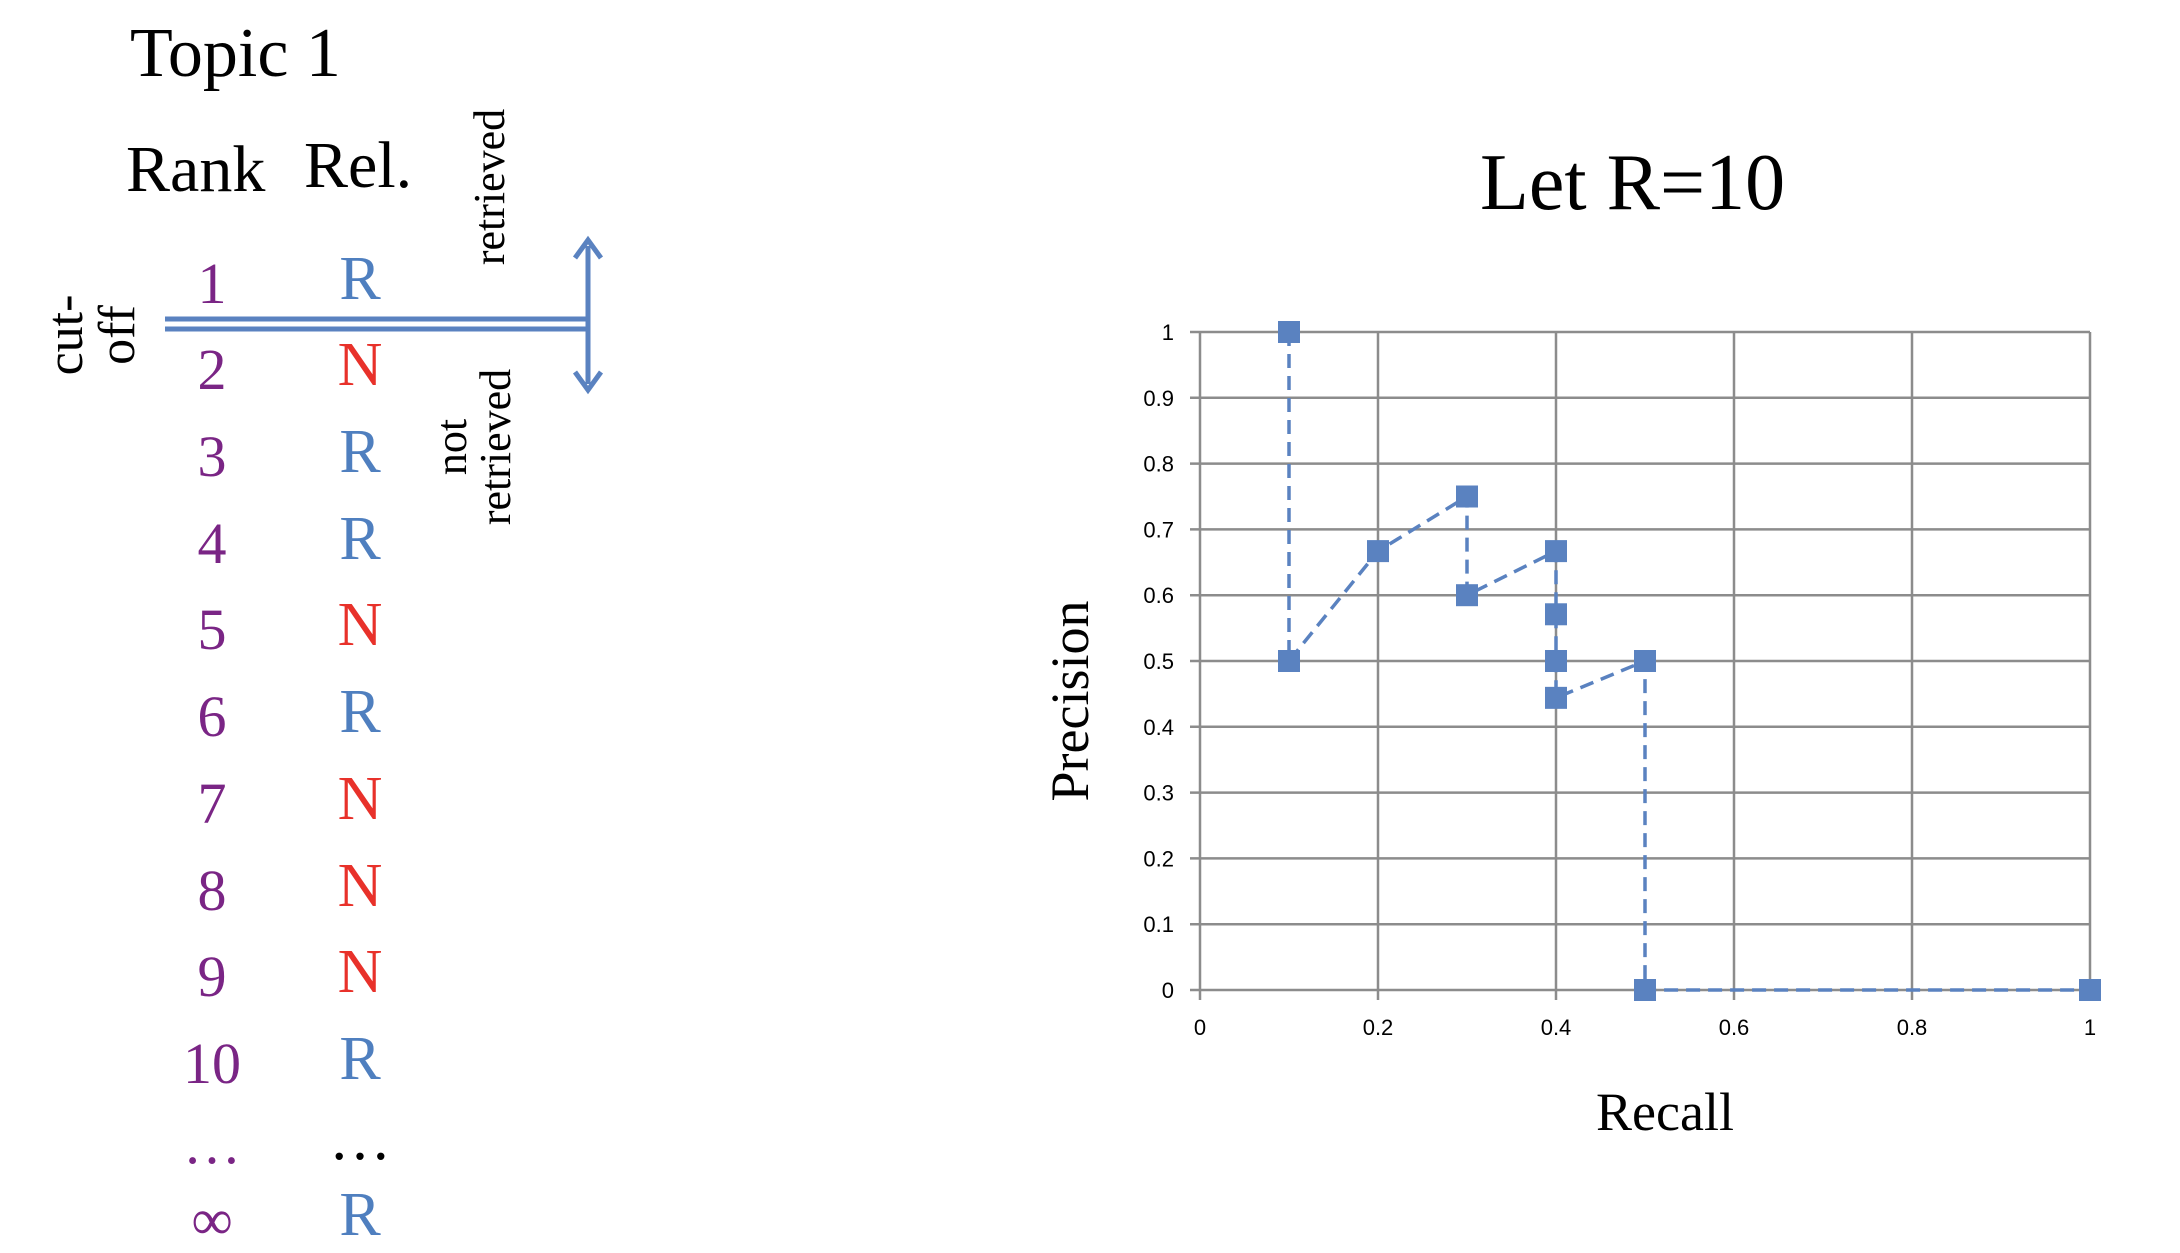 The width and height of the screenshot is (2180, 1253). I want to click on rank-item: 3, so click(212, 456).